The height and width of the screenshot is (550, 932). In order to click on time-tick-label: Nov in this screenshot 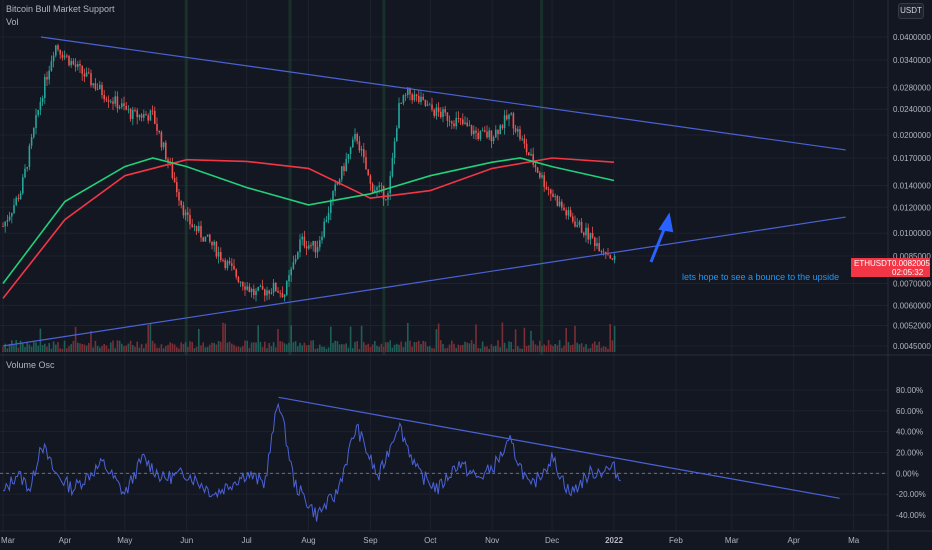, I will do `click(492, 540)`.